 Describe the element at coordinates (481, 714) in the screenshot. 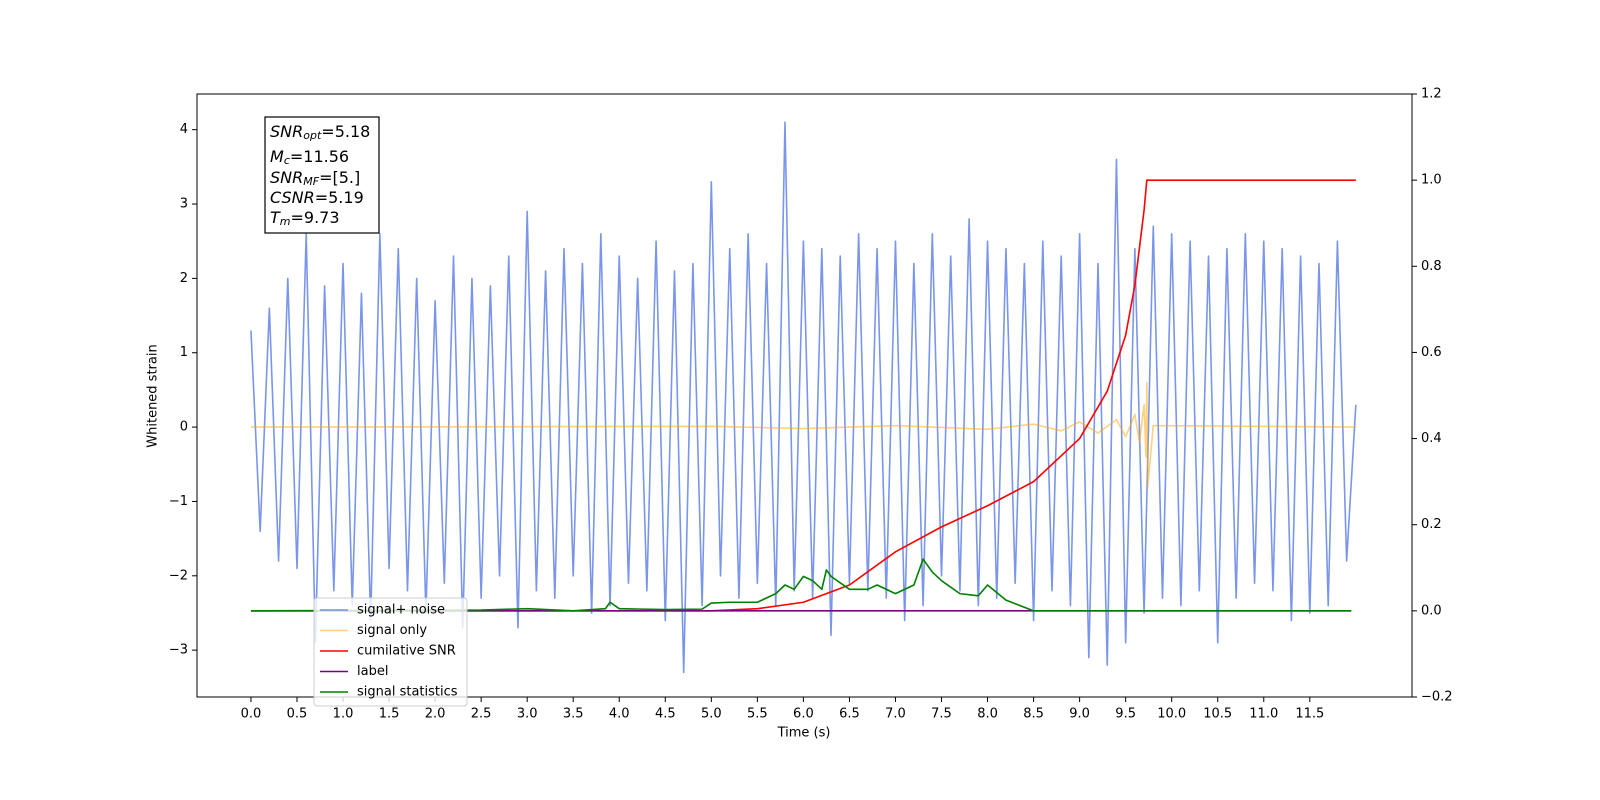

I see `x-tick-label: 2.5` at that location.